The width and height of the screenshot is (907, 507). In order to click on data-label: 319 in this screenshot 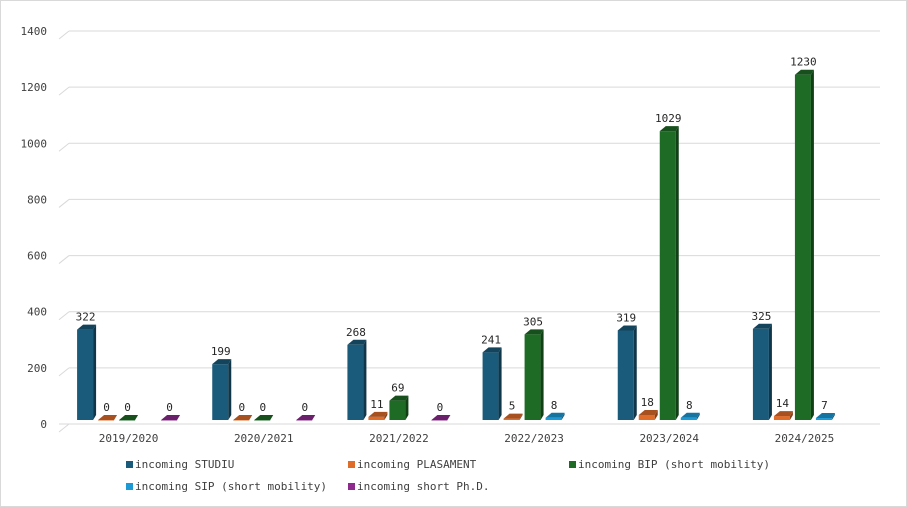, I will do `click(626, 317)`.